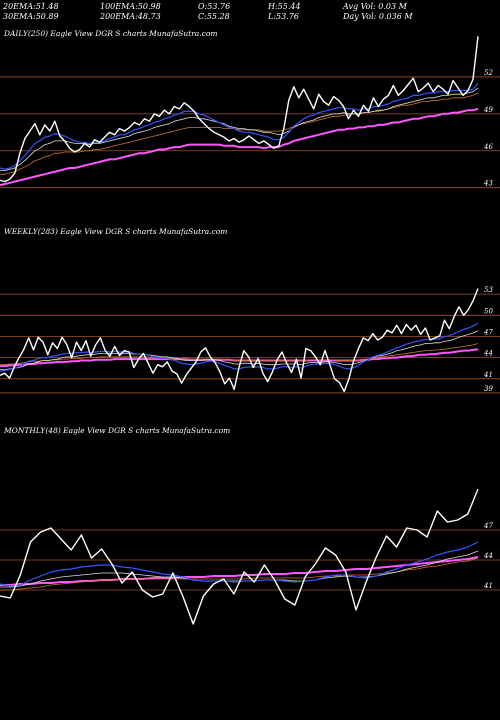 This screenshot has height=720, width=500. What do you see at coordinates (488, 290) in the screenshot?
I see `y-tick-label: 53` at bounding box center [488, 290].